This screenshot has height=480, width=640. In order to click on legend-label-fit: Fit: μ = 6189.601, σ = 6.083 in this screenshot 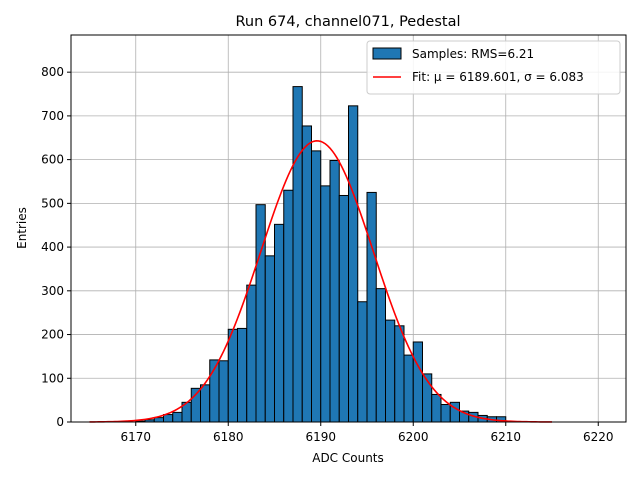, I will do `click(498, 77)`.